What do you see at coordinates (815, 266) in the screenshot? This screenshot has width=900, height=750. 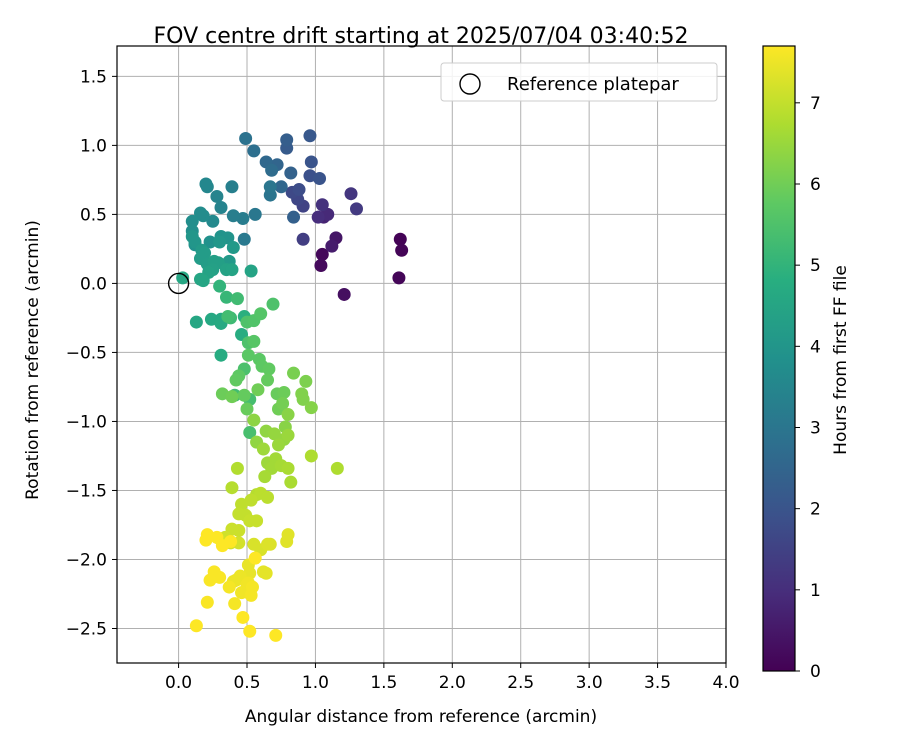 I see `colorbar-tick-label: 5` at bounding box center [815, 266].